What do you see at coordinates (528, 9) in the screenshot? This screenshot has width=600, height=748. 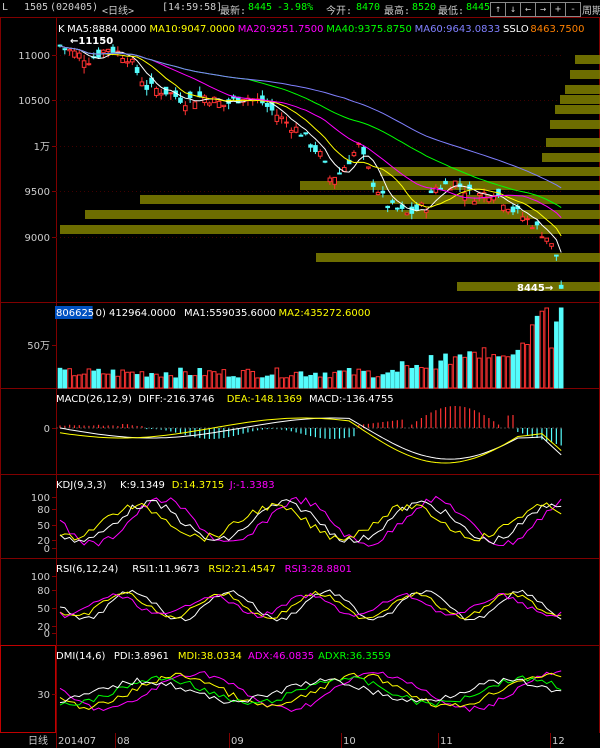 I see `left-arrow-button: ←` at bounding box center [528, 9].